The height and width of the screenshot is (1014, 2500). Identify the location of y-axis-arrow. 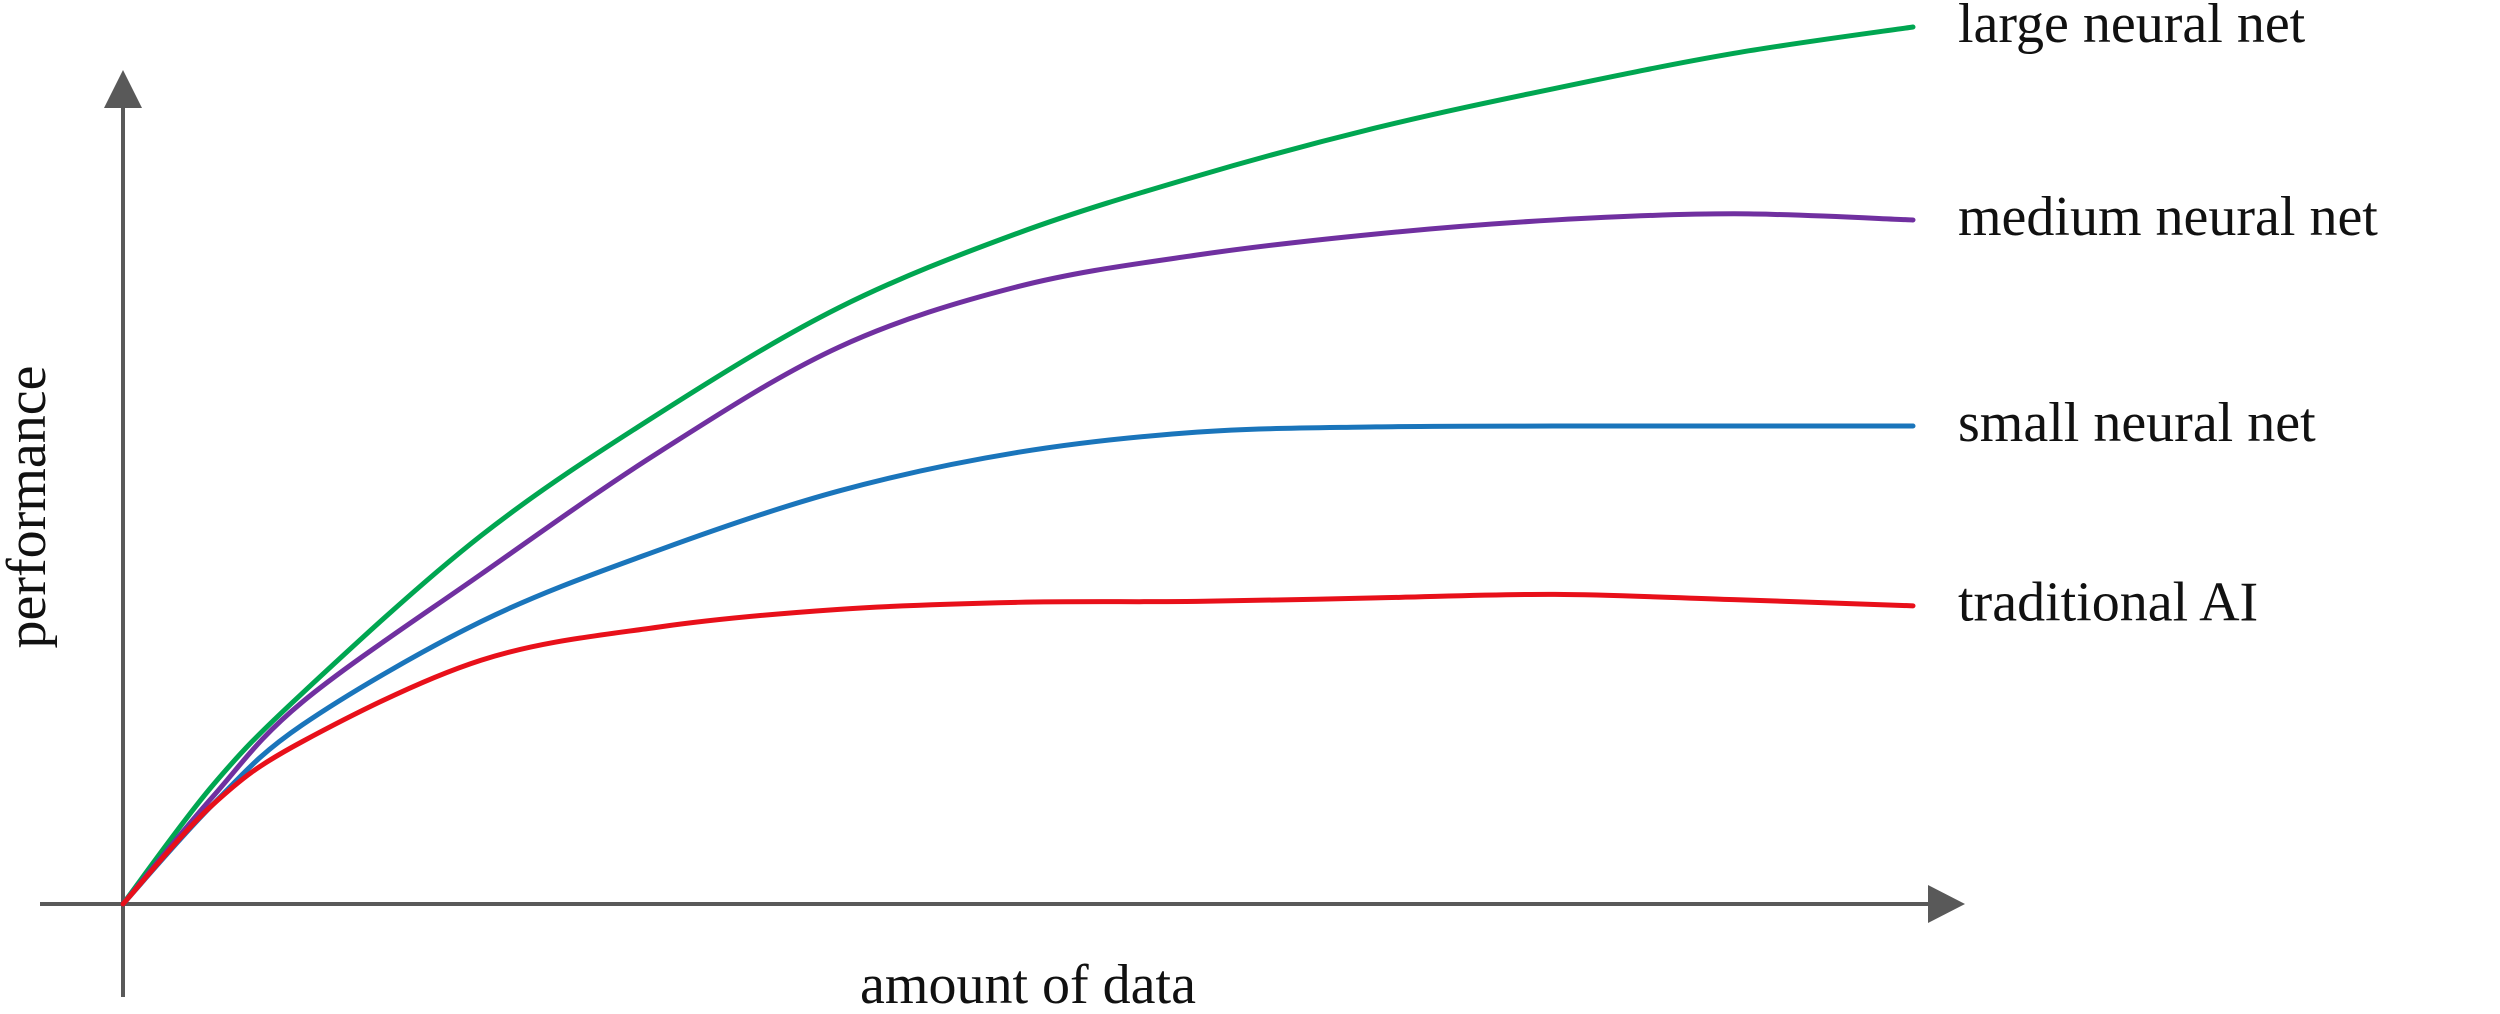
(123, 89).